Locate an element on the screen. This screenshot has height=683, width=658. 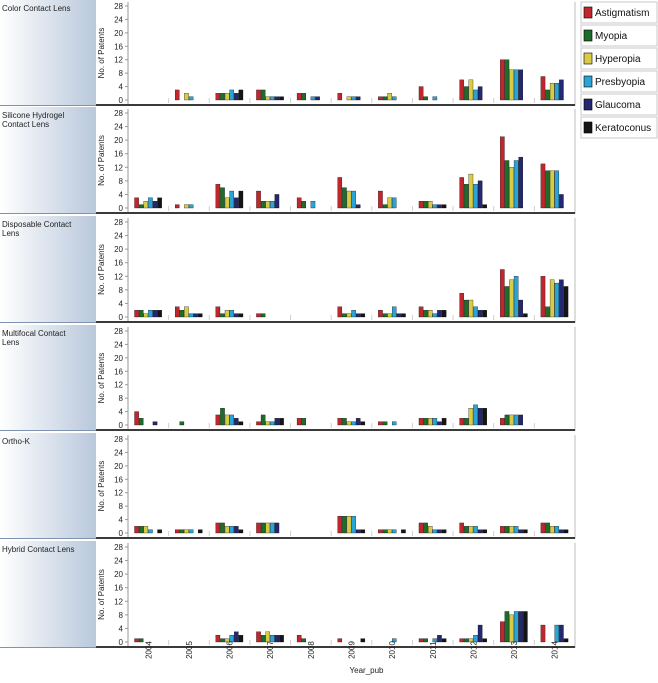
bar-myopia-2006 is located at coordinates (222, 315).